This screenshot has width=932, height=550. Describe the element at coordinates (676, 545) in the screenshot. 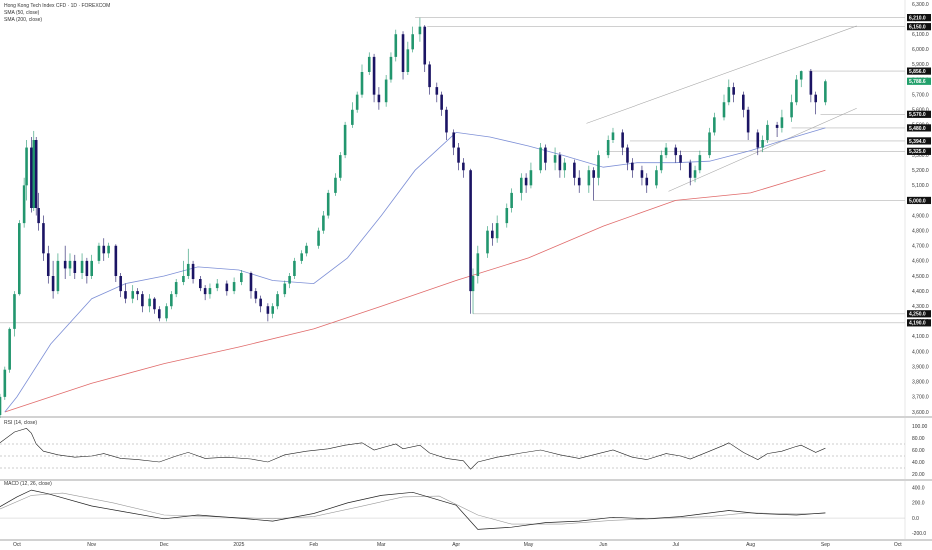

I see `x-tick-label: Jul` at that location.